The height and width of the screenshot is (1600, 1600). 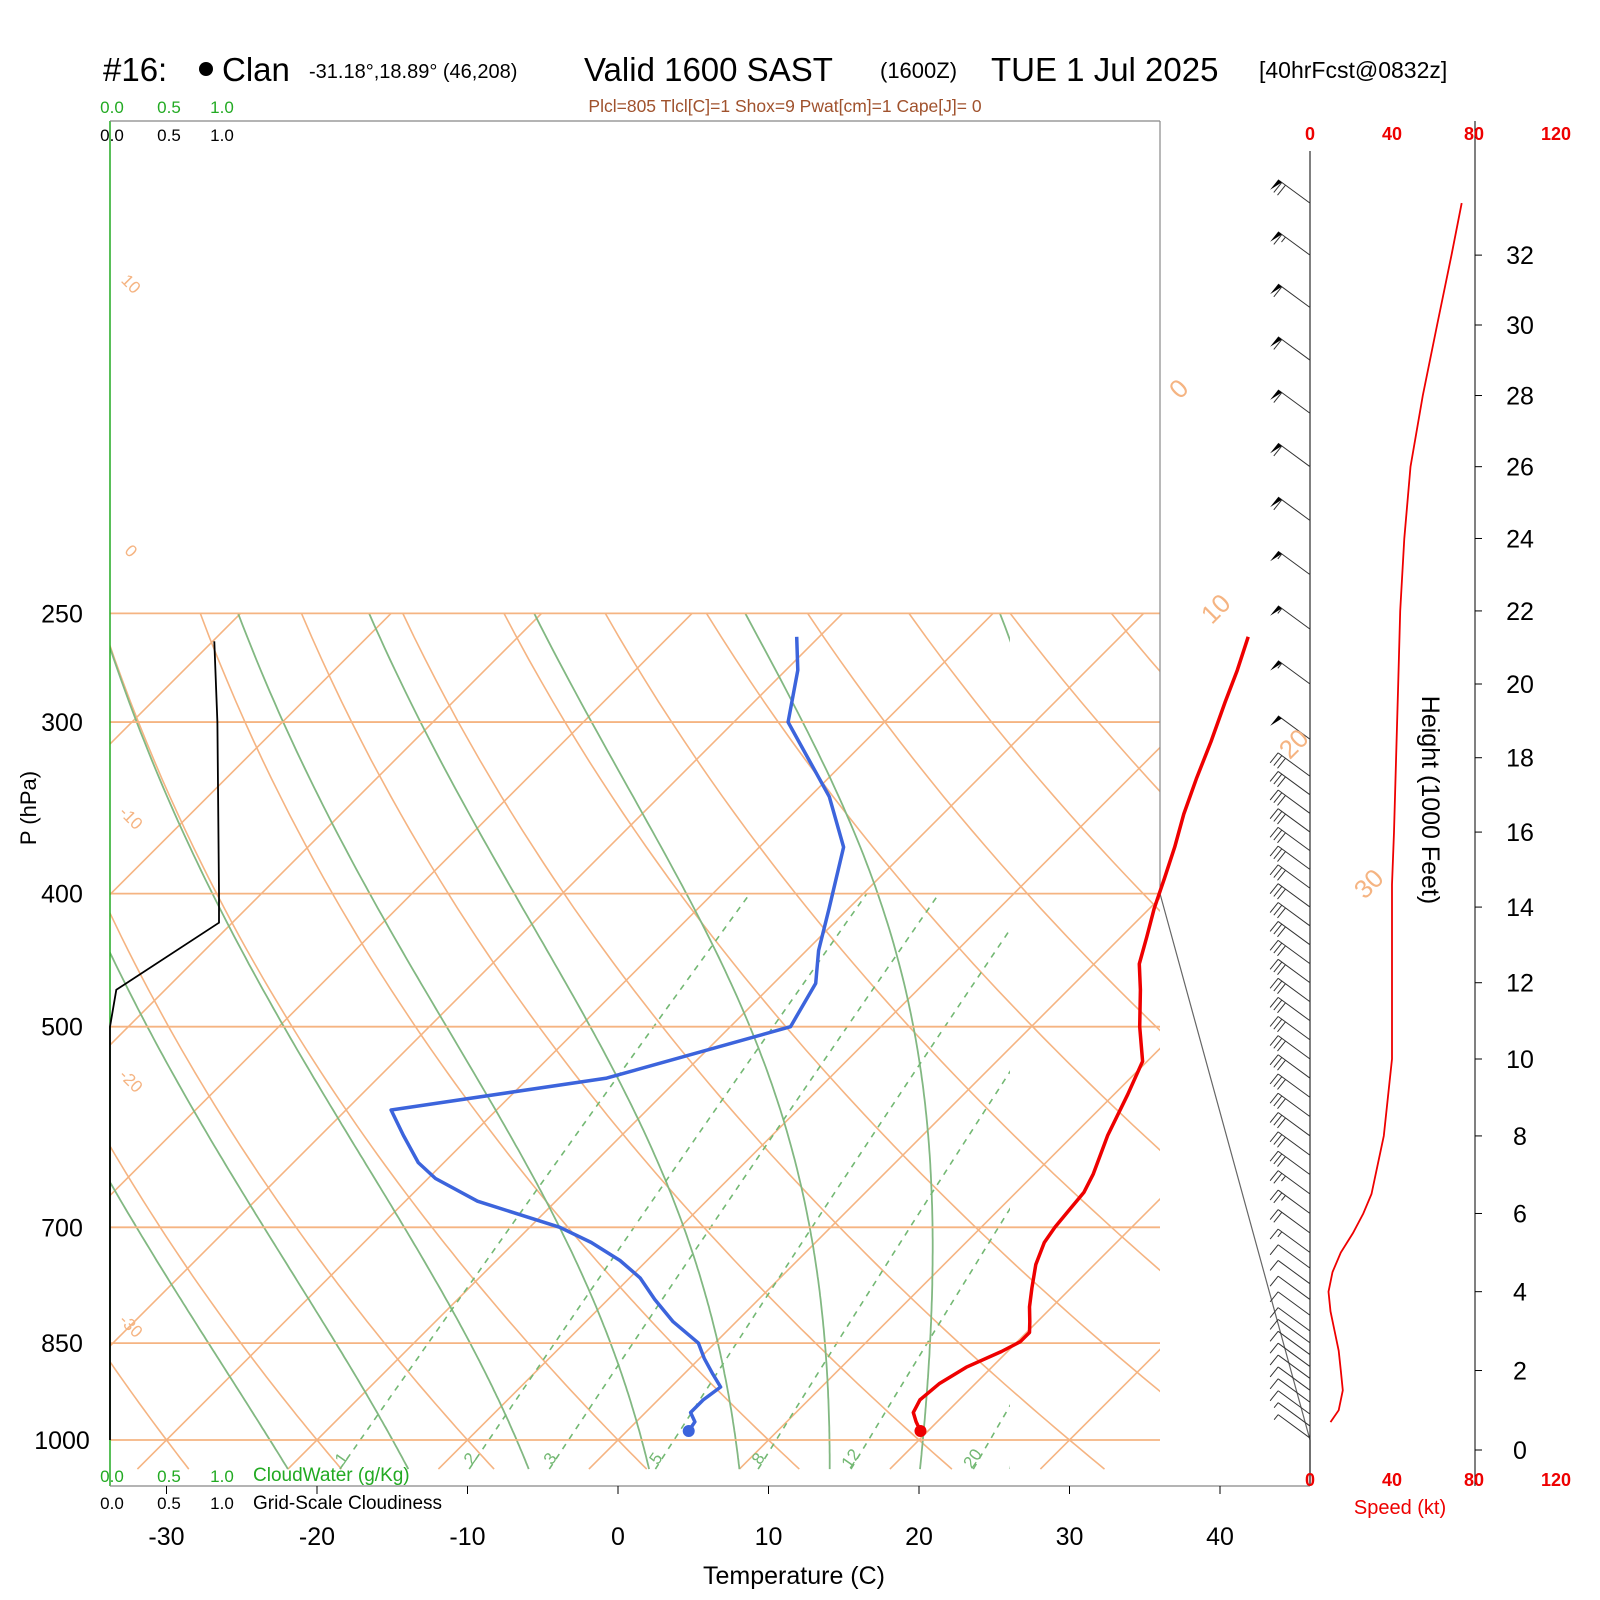 What do you see at coordinates (112, 1476) in the screenshot?
I see `cloudwater-tick-bottom-0: 0.0` at bounding box center [112, 1476].